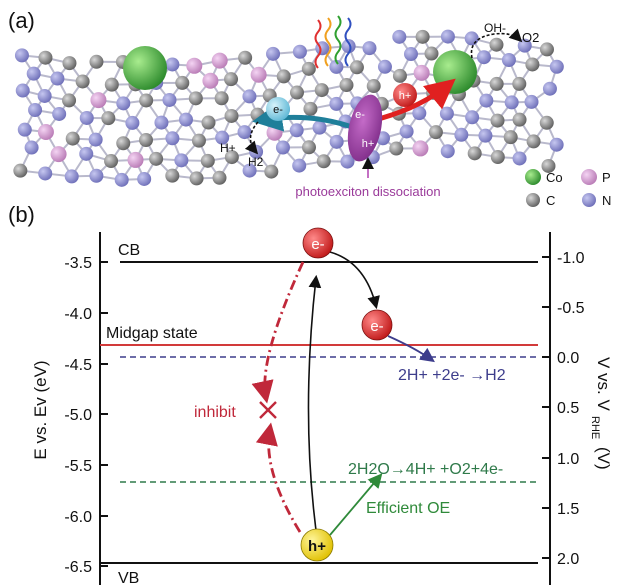 This screenshot has height=585, width=629. What do you see at coordinates (365, 128) in the screenshot?
I see `exciton-ellipse` at bounding box center [365, 128].